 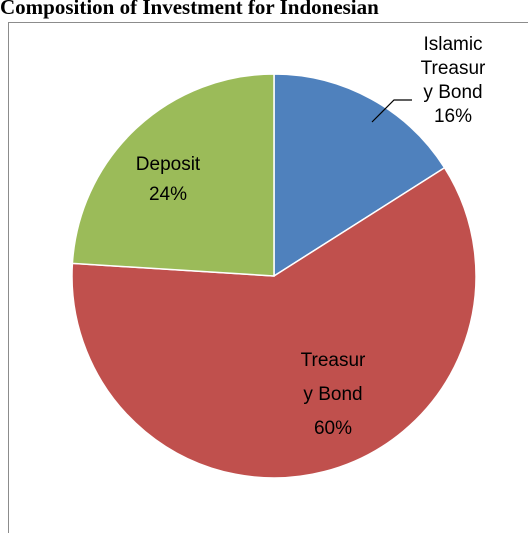 What do you see at coordinates (453, 116) in the screenshot?
I see `slice-value-label-islamic-treasury-bond: 16%` at bounding box center [453, 116].